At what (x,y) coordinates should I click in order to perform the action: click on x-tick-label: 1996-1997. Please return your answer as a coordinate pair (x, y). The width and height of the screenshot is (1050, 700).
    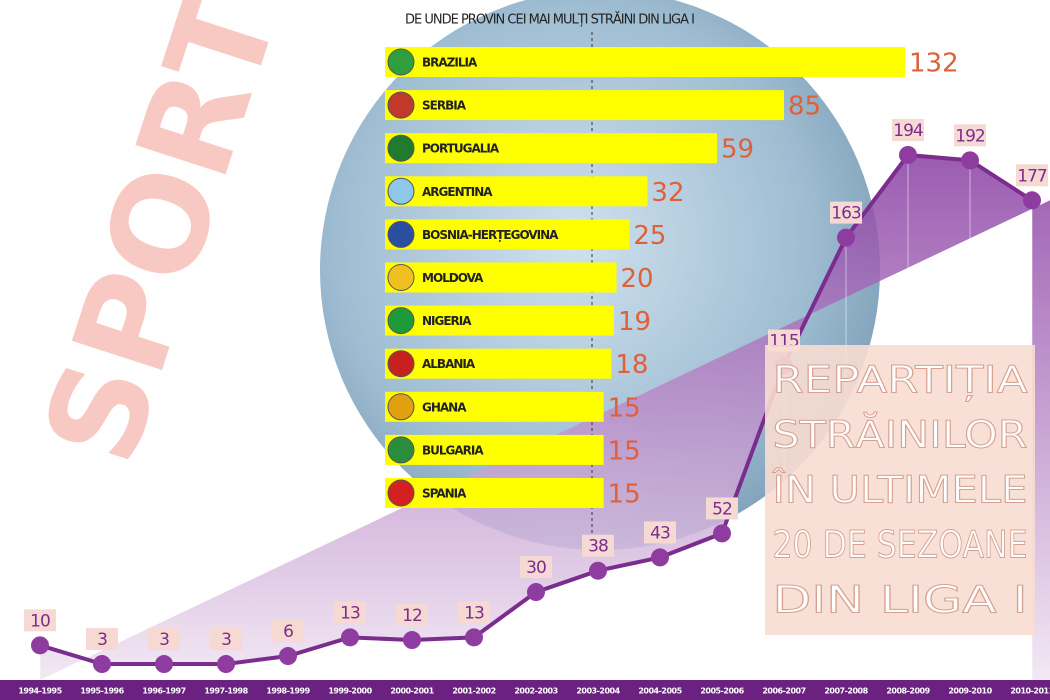
    Looking at the image, I should click on (163, 691).